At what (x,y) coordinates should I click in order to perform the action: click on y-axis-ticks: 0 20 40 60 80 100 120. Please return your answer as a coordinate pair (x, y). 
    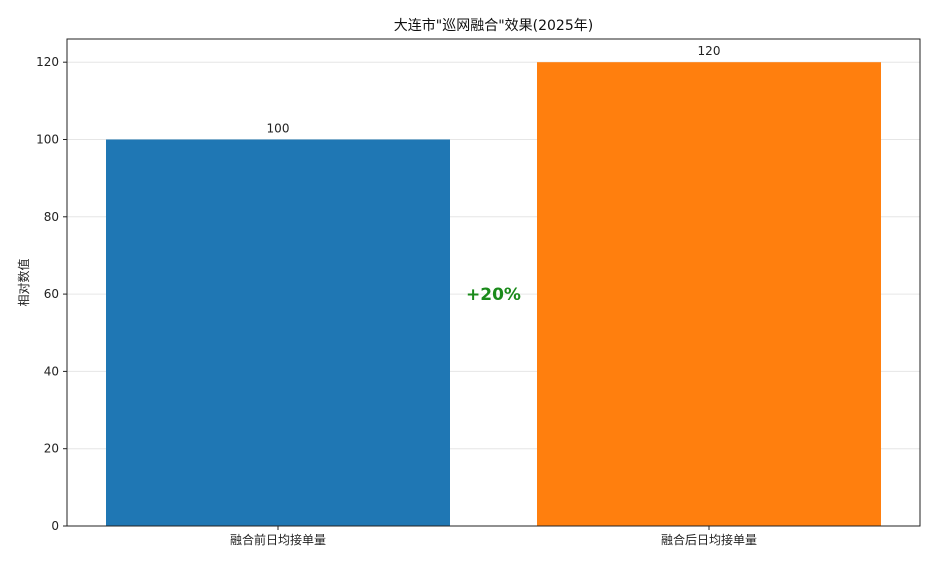
    Looking at the image, I should click on (51, 294).